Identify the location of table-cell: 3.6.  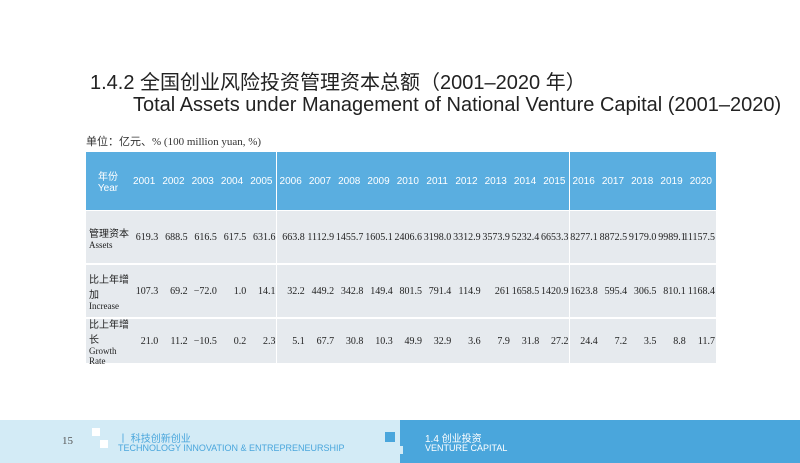
(467, 341).